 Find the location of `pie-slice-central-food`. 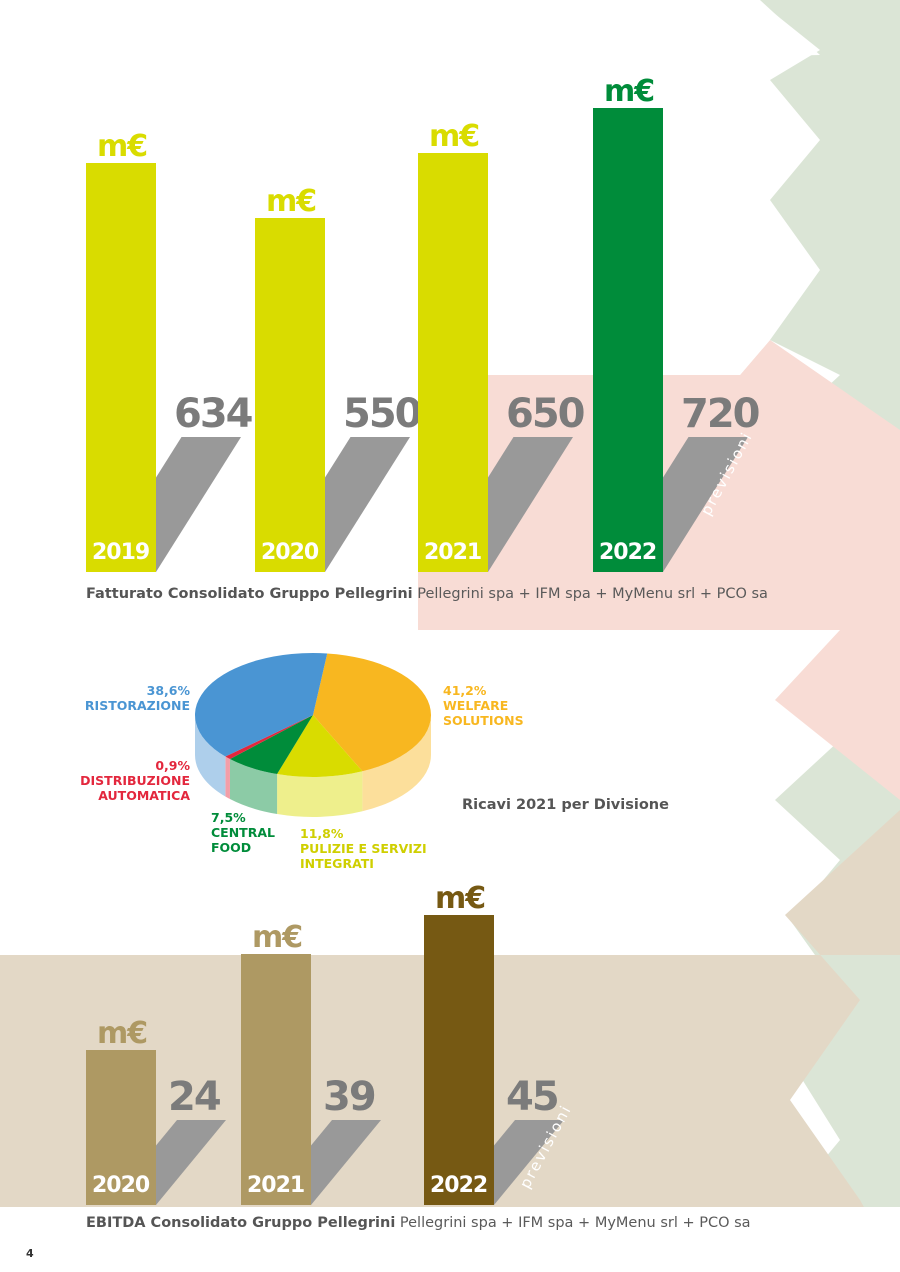

pie-slice-central-food is located at coordinates (271, 745).